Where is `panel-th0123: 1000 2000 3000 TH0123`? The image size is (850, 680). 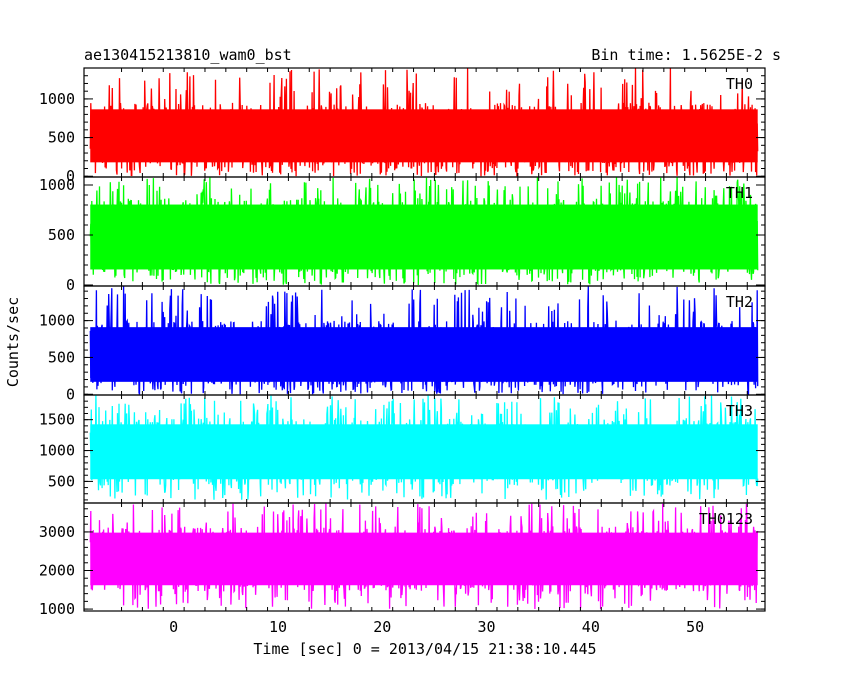
panel-th0123: 1000 2000 3000 TH0123 is located at coordinates (402, 560).